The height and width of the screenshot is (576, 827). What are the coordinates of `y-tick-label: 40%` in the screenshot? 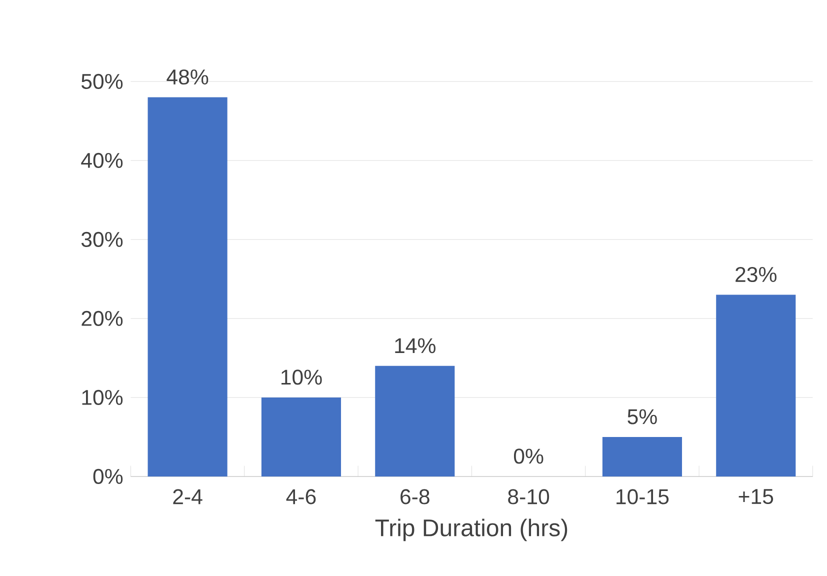 It's located at (102, 160).